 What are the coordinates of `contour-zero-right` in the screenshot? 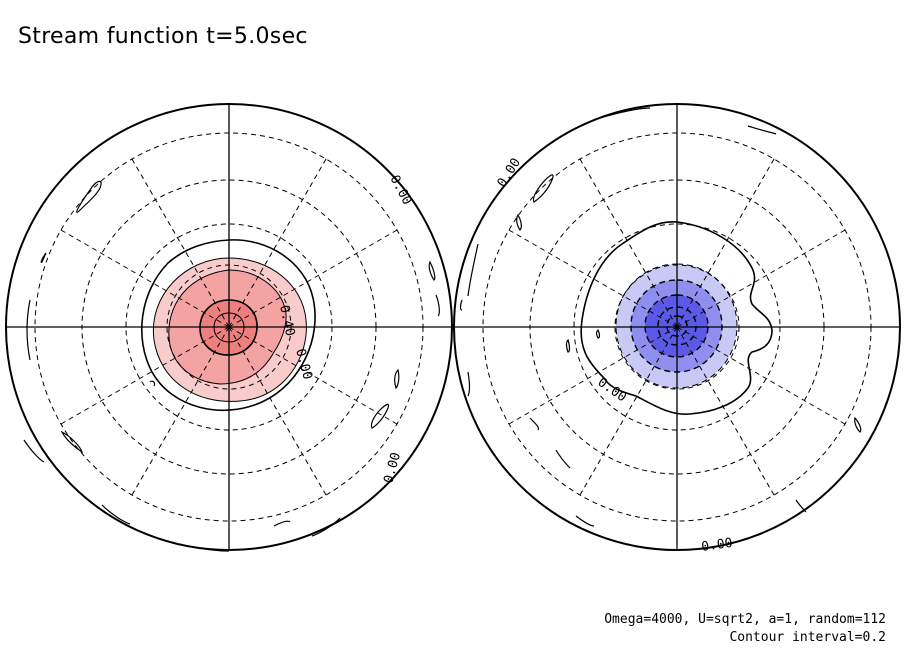 It's located at (676, 318).